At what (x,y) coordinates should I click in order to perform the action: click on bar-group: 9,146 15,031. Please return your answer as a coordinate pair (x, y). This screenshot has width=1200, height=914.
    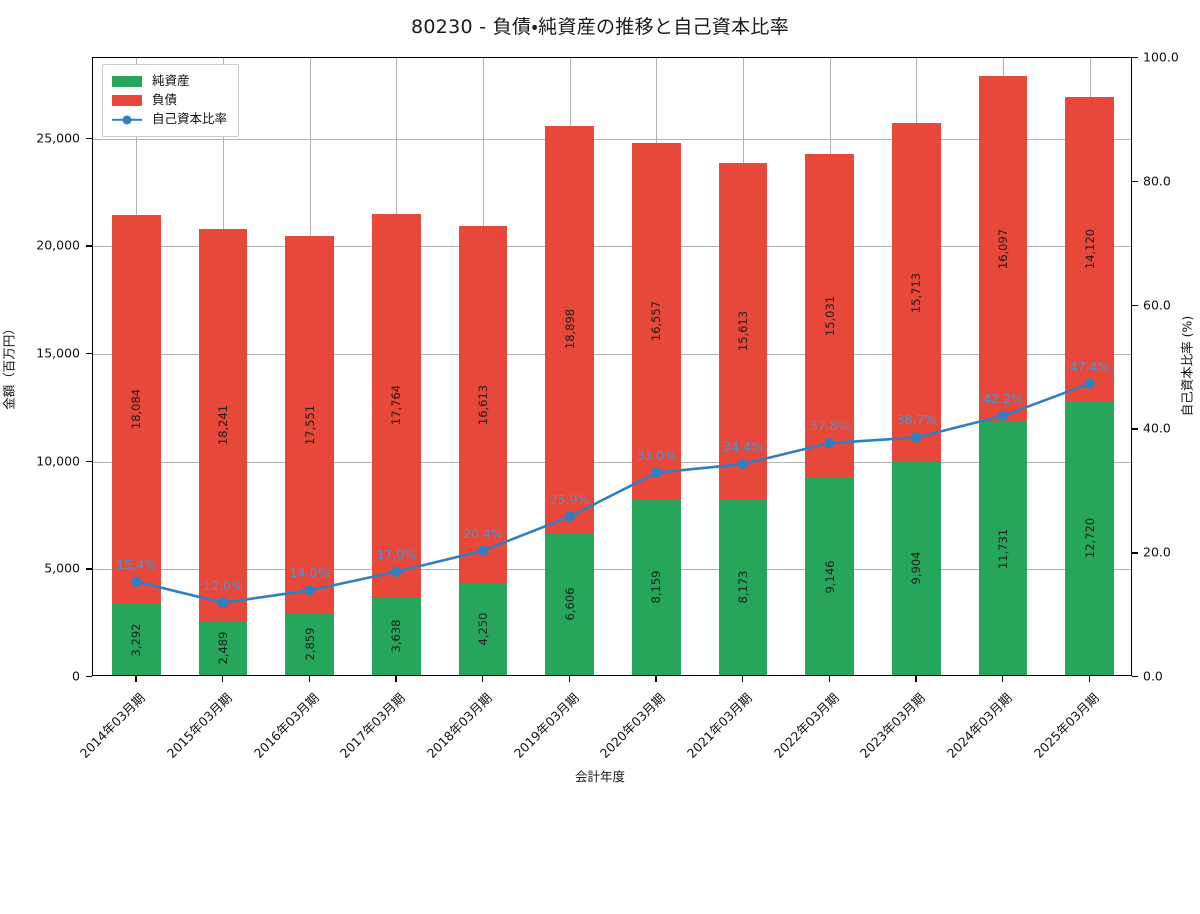
    Looking at the image, I should click on (830, 414).